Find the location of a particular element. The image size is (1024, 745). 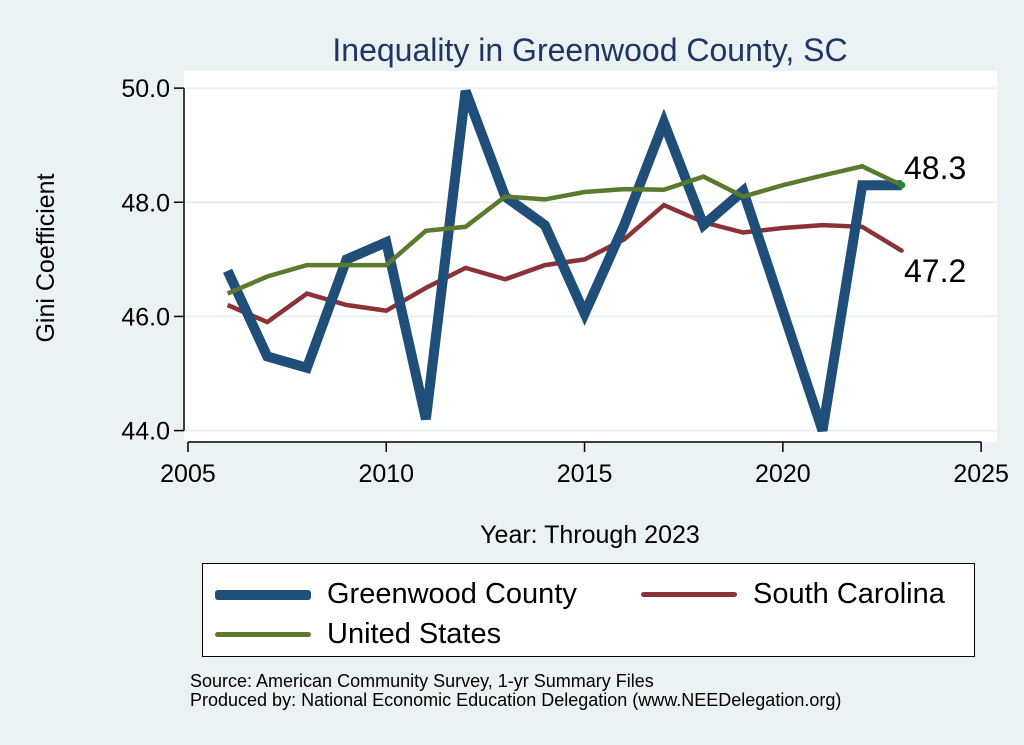

y-tick-label-50.0: 50.0 is located at coordinates (145, 89).